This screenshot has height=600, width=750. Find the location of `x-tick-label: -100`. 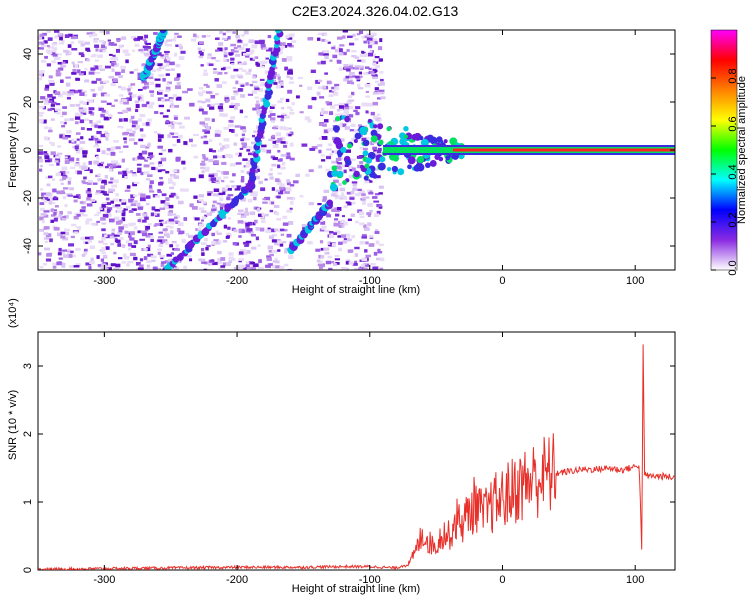

x-tick-label: -100 is located at coordinates (370, 281).